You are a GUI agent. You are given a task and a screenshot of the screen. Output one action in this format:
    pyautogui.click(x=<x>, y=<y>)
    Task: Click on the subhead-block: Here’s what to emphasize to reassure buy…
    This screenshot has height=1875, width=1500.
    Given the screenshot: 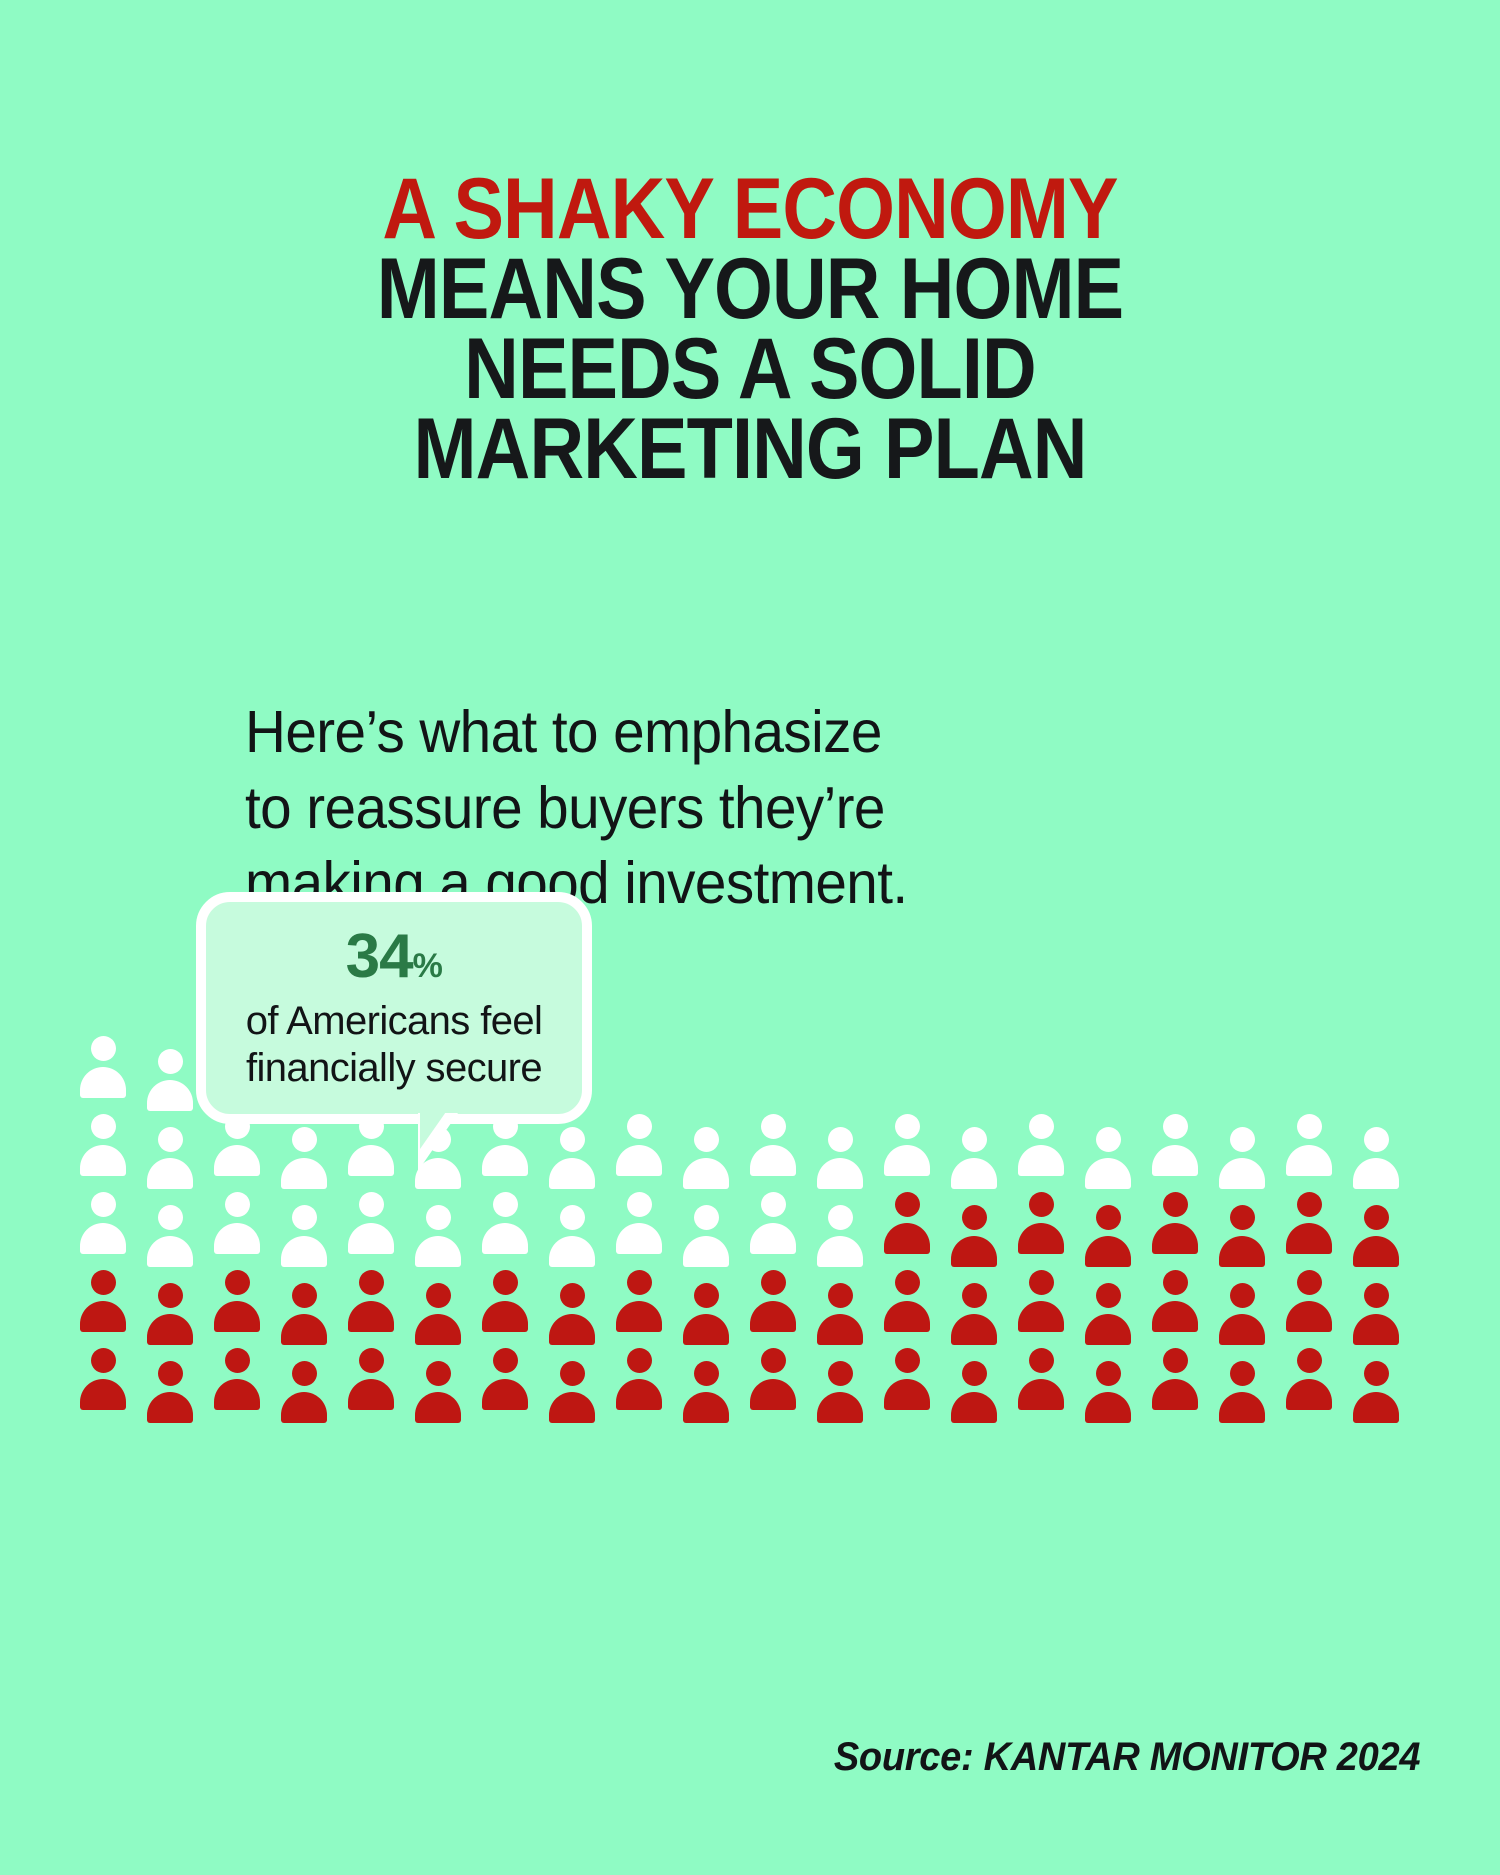 What is the action you would take?
    pyautogui.click(x=619, y=808)
    